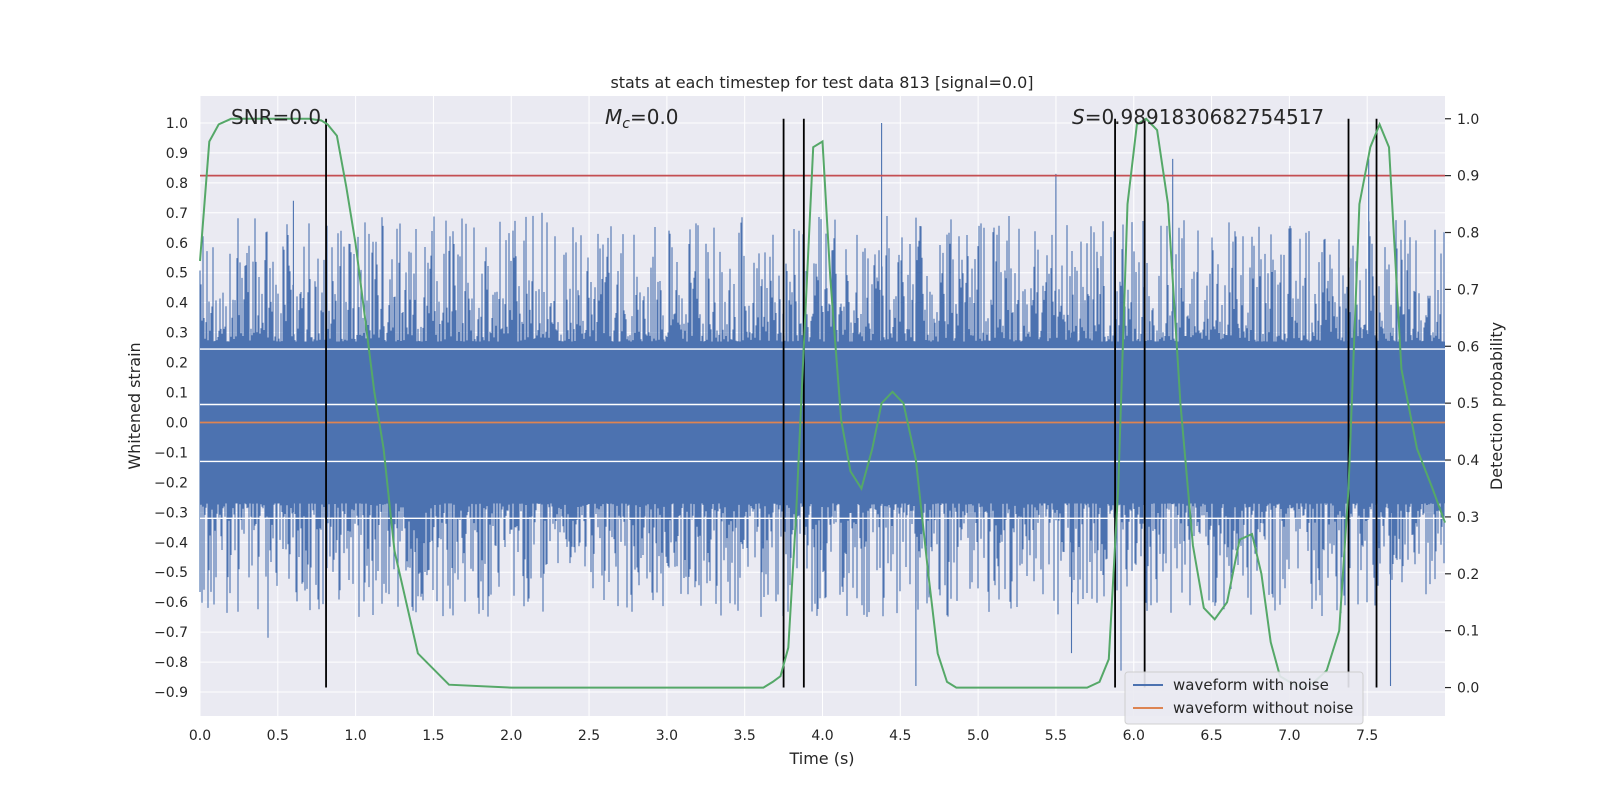  What do you see at coordinates (1468, 404) in the screenshot?
I see `y-right-tick-label: 0.5` at bounding box center [1468, 404].